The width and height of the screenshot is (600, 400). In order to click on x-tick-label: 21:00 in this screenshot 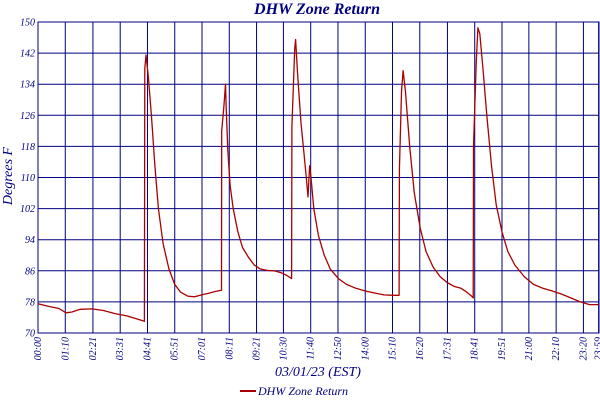, I will do `click(529, 348)`.